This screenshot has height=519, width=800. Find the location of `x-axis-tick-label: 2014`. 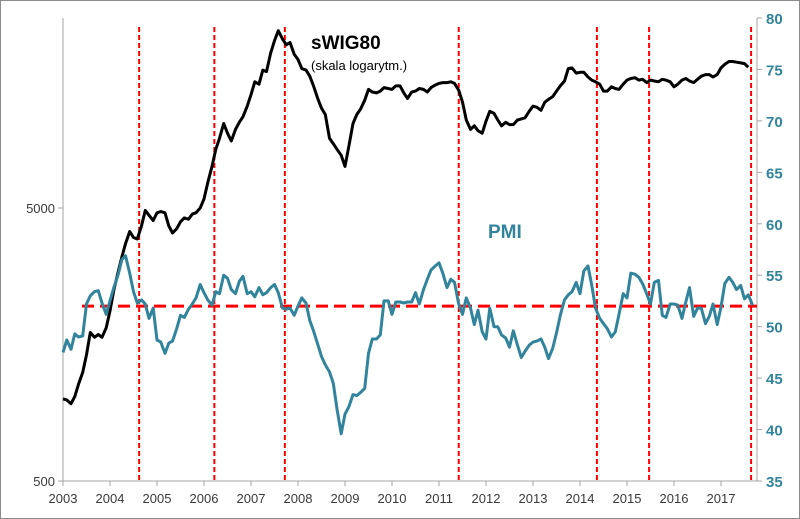

x-axis-tick-label: 2014 is located at coordinates (580, 498).